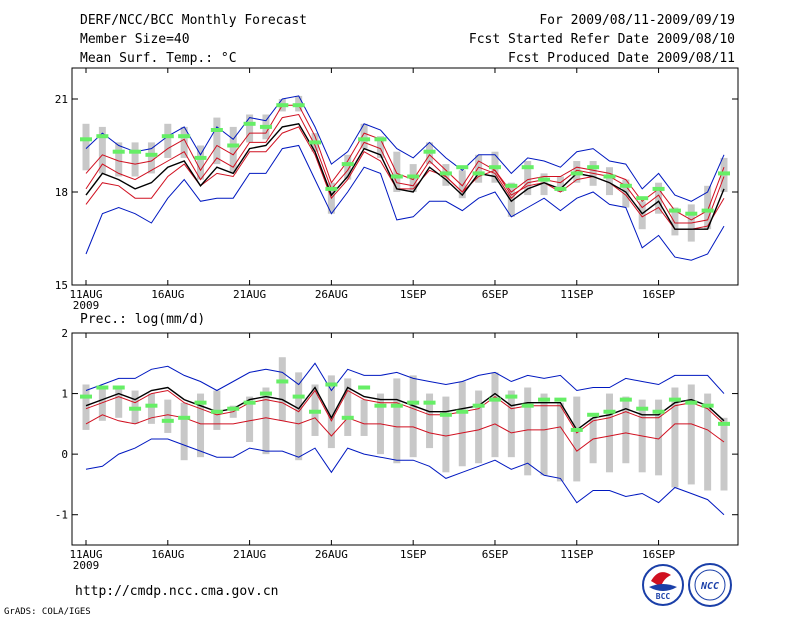 The height and width of the screenshot is (618, 800). I want to click on prec-x-tick-label: 16AUG, so click(167, 554).